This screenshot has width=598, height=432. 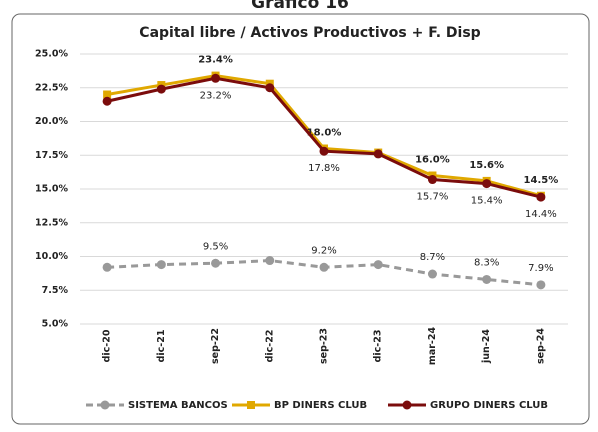 I want to click on y-tick-label: 7.5%, so click(x=55, y=290).